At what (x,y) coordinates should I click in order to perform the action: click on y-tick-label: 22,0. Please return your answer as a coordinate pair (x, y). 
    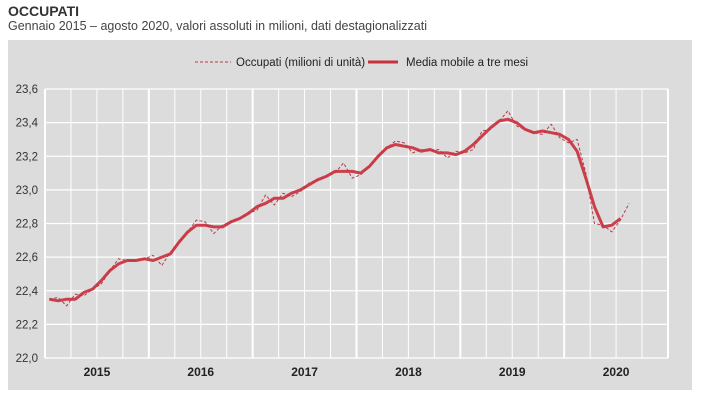
    Looking at the image, I should click on (27, 359).